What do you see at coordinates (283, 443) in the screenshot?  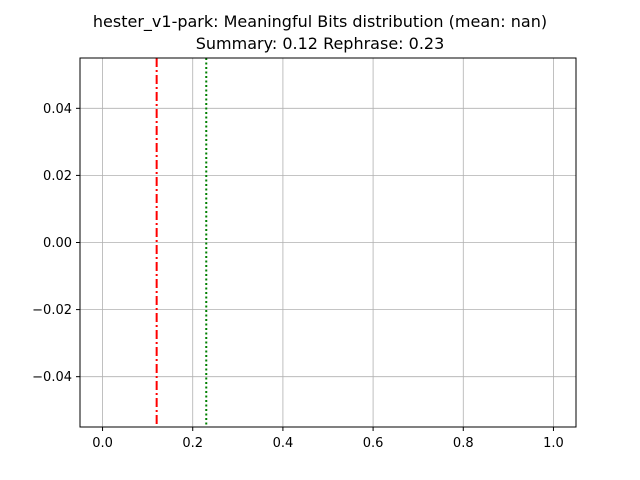 I see `x-tick-label: 0.4` at bounding box center [283, 443].